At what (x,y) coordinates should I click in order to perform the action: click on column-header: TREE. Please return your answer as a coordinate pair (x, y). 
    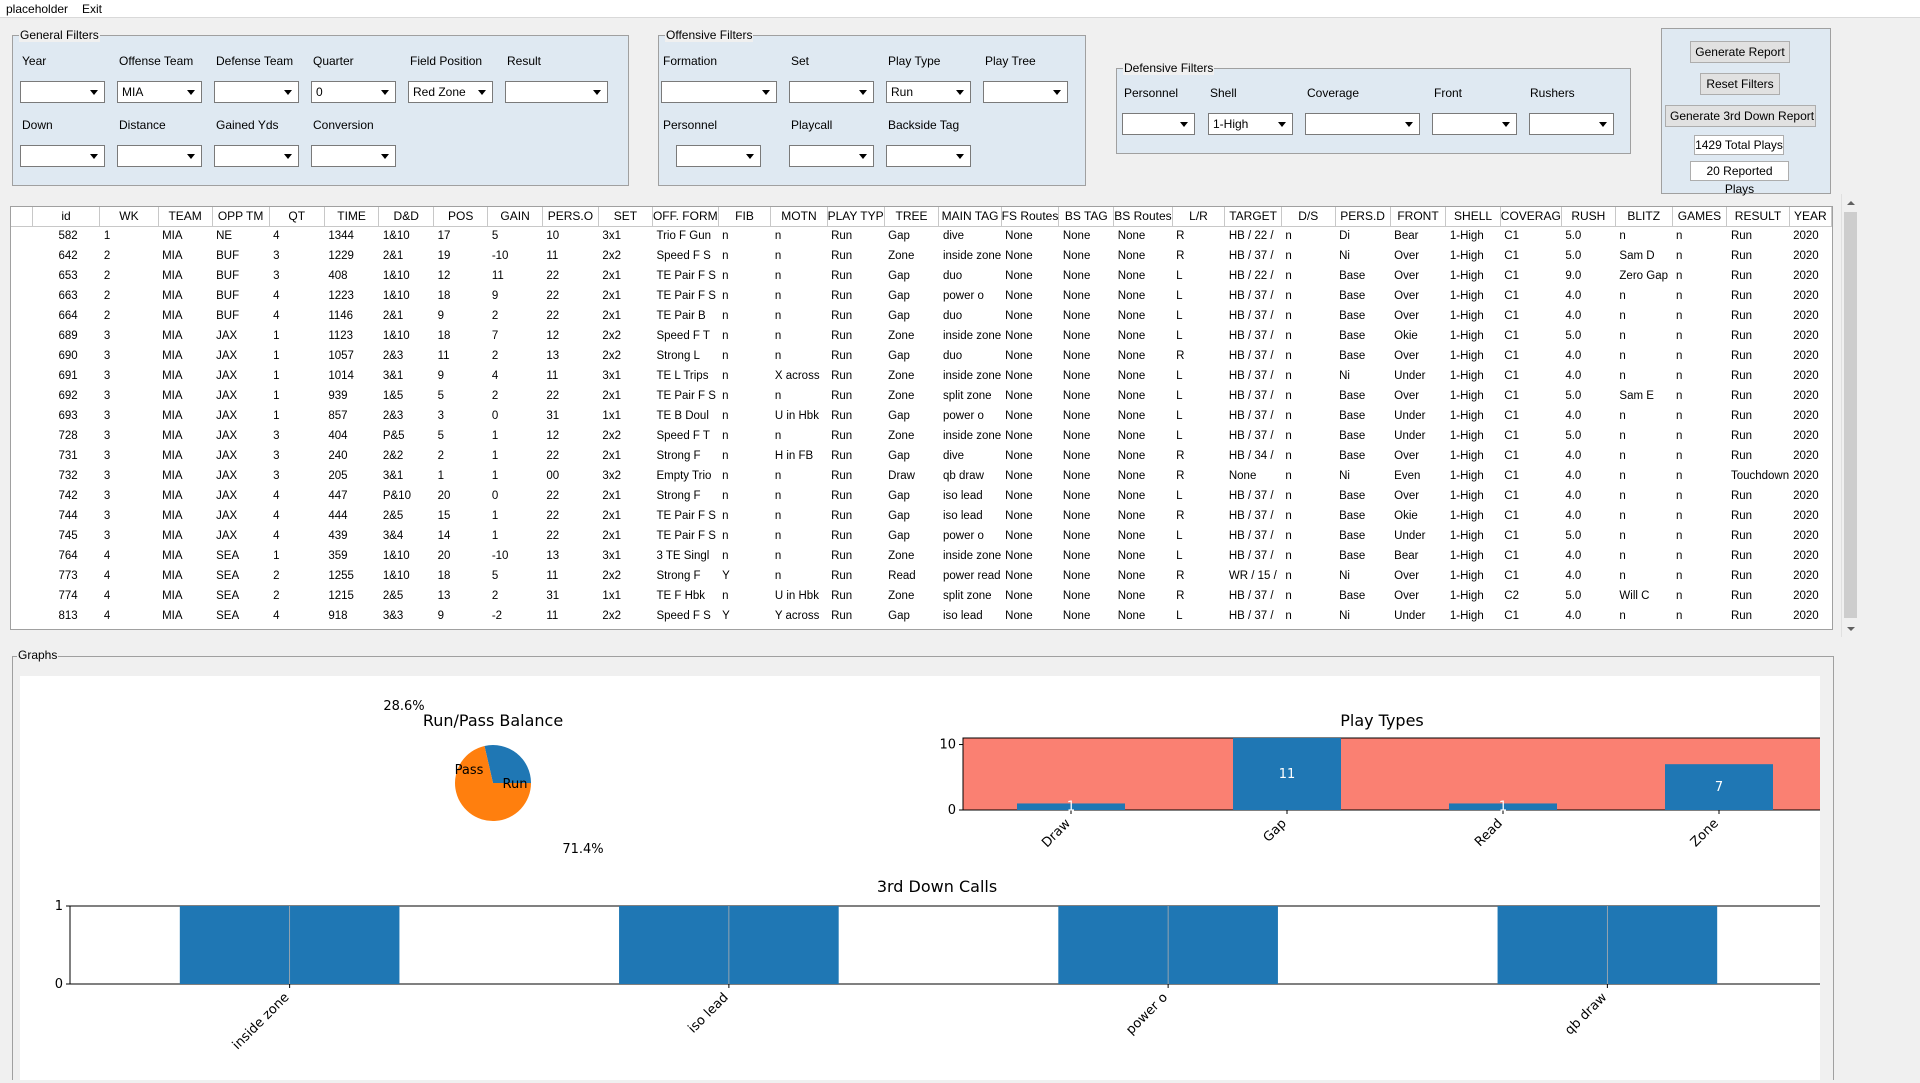
    Looking at the image, I should click on (912, 217).